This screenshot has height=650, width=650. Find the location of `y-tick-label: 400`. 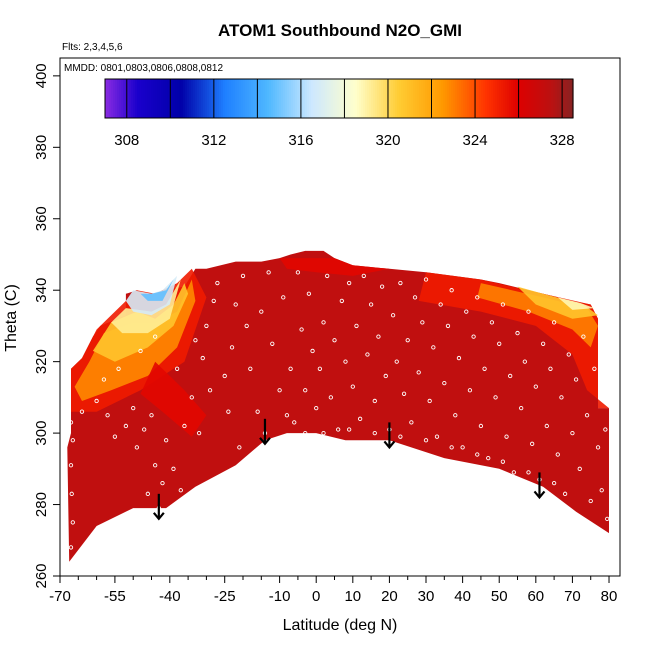

y-tick-label: 400 is located at coordinates (41, 75).